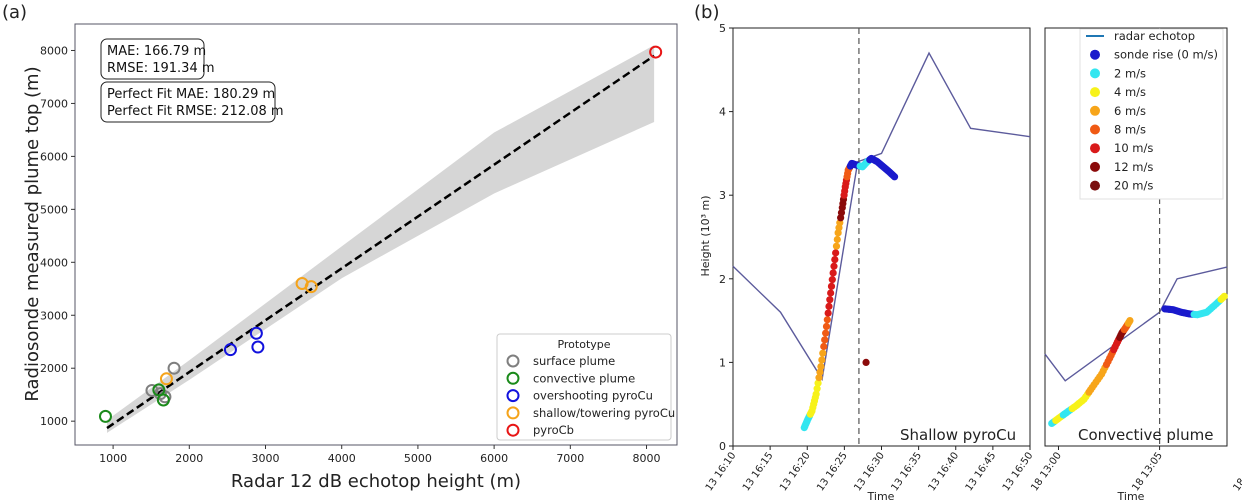 Image resolution: width=1242 pixels, height=503 pixels. I want to click on legend-b-entry: radar echotop, so click(1154, 36).